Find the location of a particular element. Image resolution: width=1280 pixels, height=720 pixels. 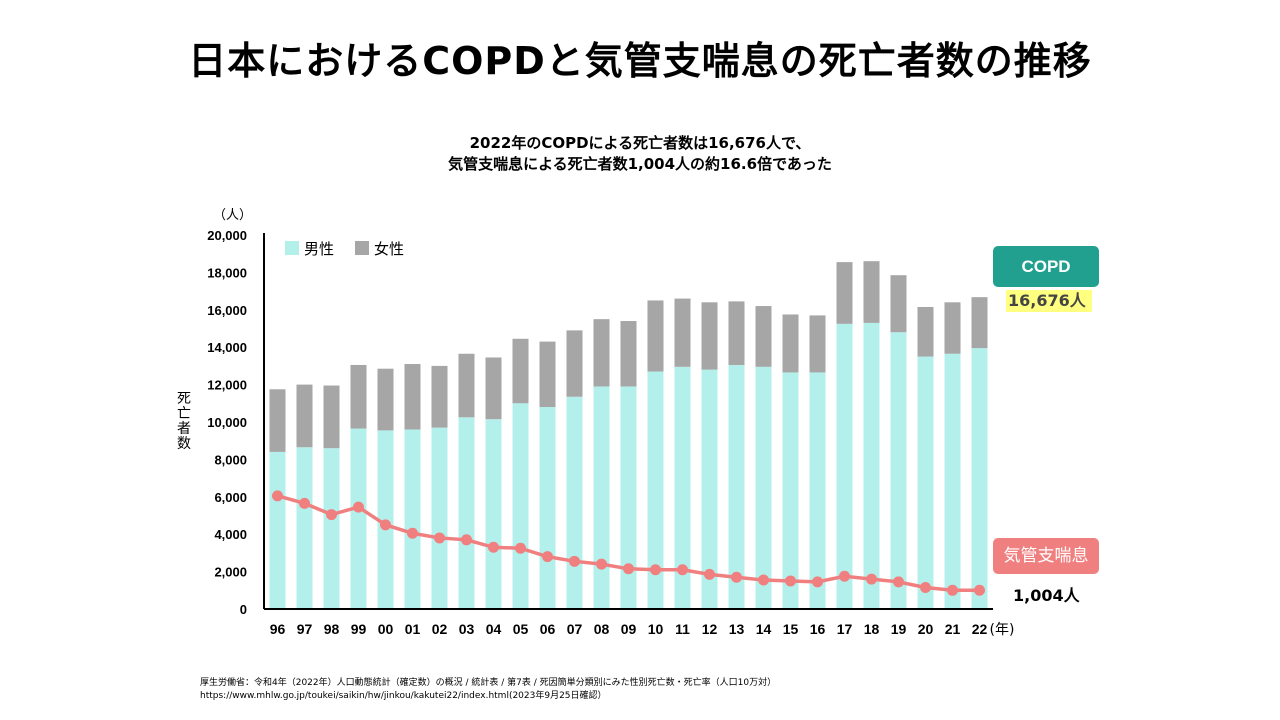

x-tick-label: 97 is located at coordinates (305, 629).